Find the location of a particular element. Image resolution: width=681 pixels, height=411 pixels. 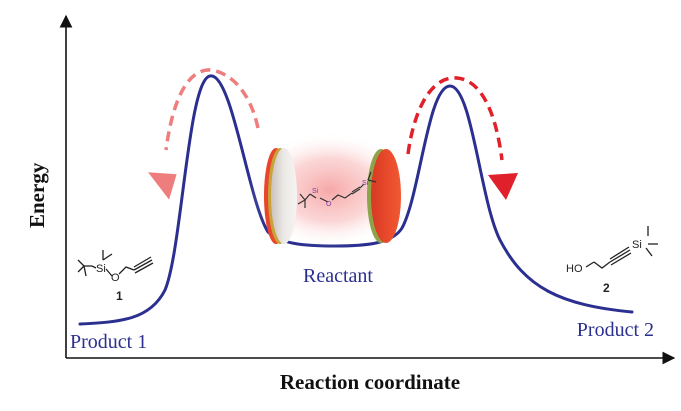

reactant-molecule is located at coordinates (337, 189).